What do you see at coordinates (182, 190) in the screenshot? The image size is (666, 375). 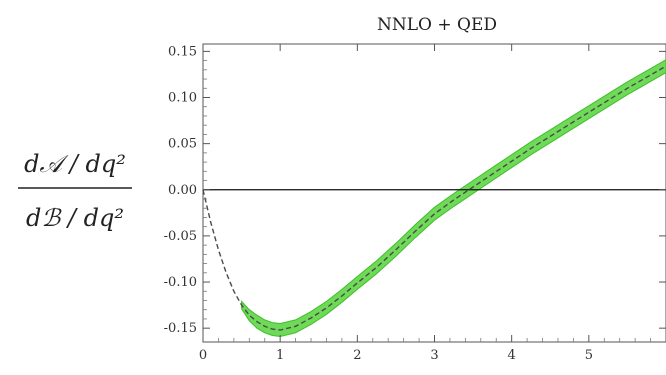 I see `y-tick-label: 0.00` at bounding box center [182, 190].